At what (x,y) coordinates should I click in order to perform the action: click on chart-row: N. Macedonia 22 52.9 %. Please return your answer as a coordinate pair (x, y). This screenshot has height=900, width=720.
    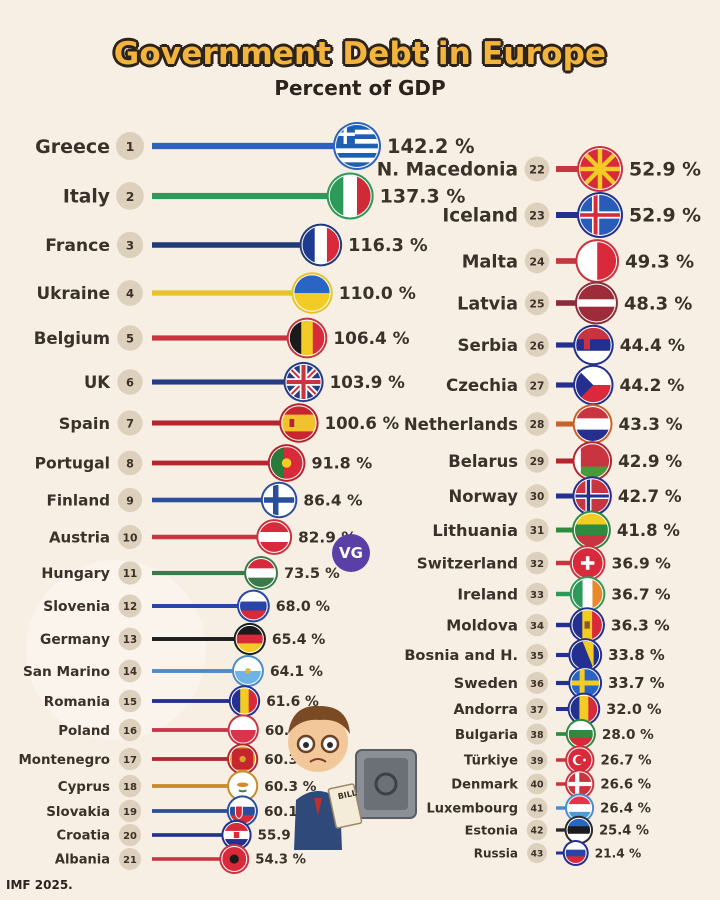
    Looking at the image, I should click on (539, 169).